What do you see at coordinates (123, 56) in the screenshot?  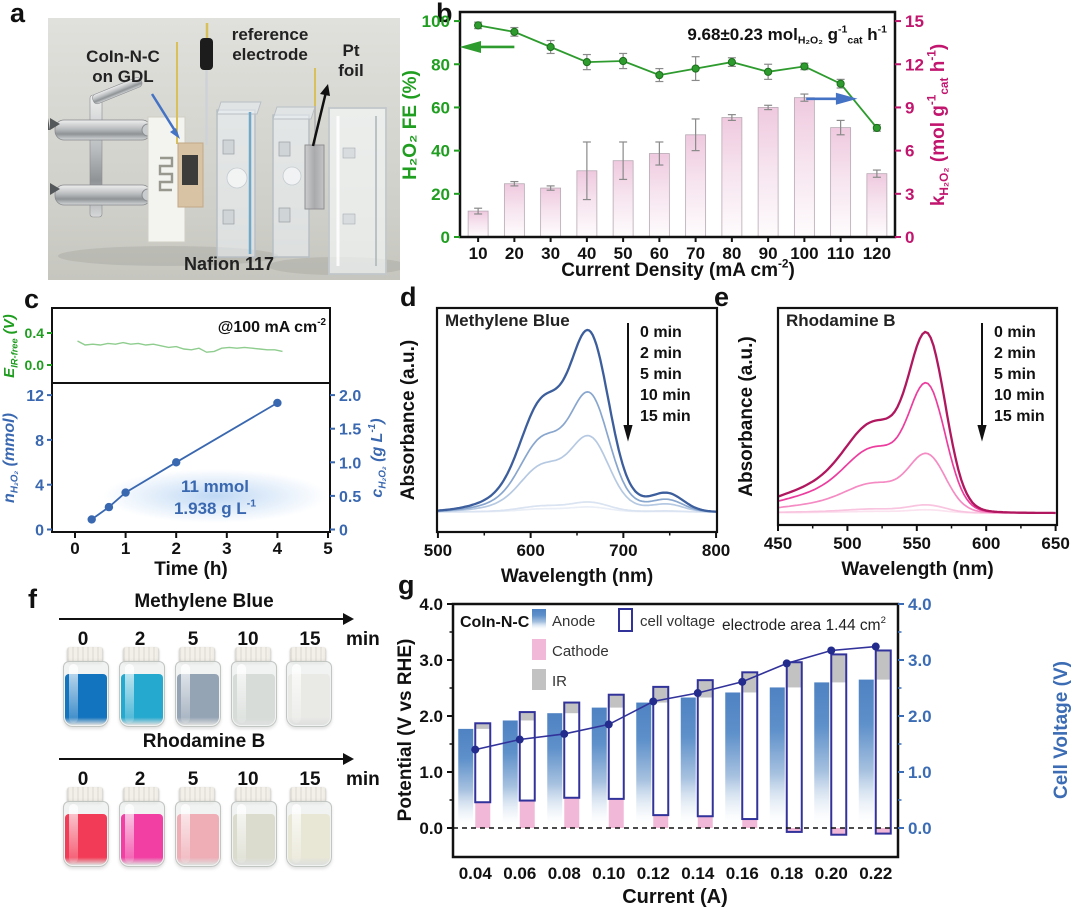 I see `catalyst-label-line1: CoIn-N-C` at bounding box center [123, 56].